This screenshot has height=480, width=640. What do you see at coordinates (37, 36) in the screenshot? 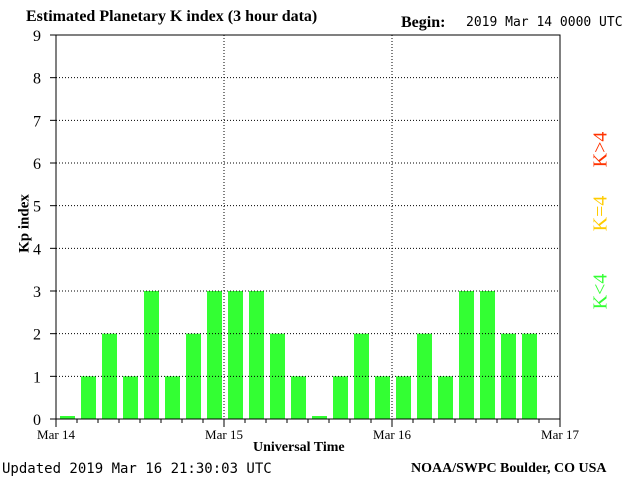
I see `y-tick-label: 9` at bounding box center [37, 36].